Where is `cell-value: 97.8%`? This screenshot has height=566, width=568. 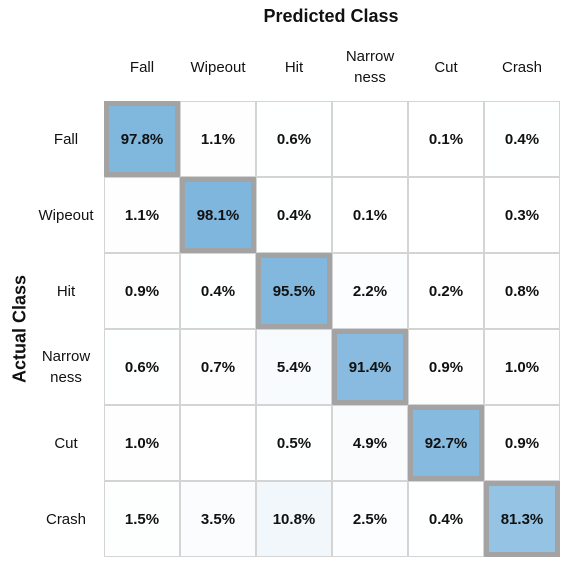
cell-value: 97.8% is located at coordinates (142, 139).